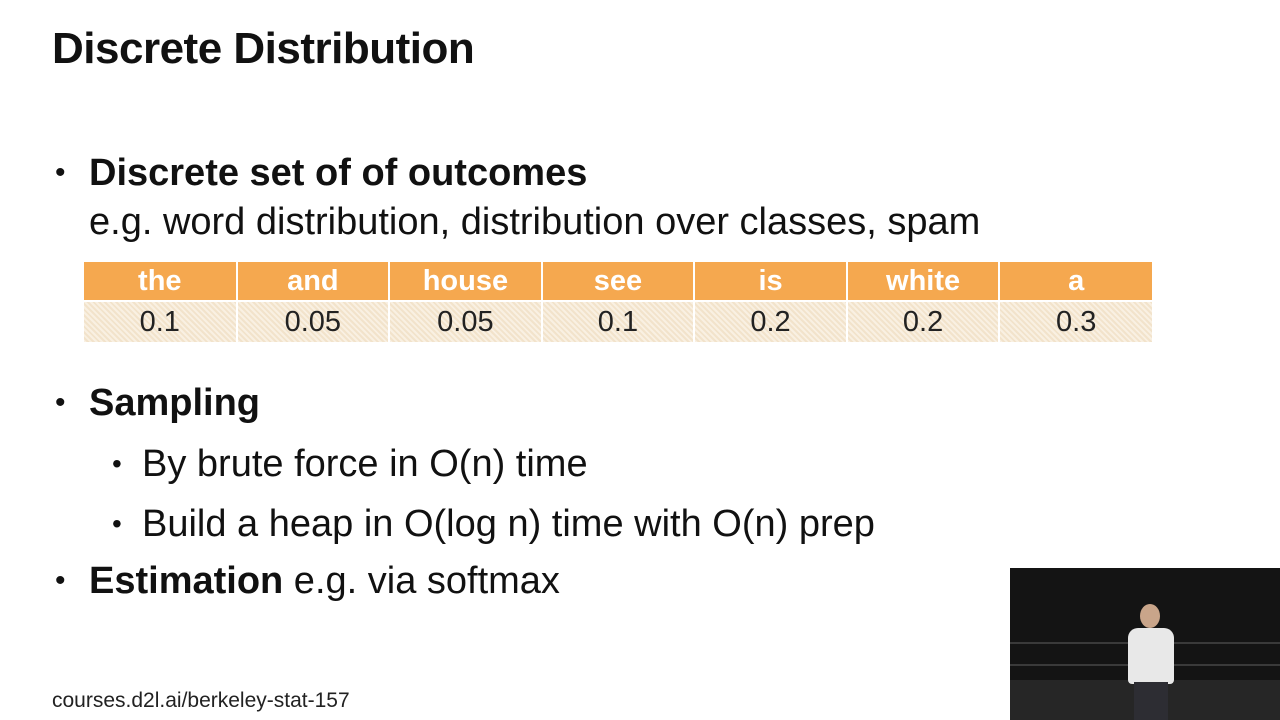  Describe the element at coordinates (175, 403) in the screenshot. I see `bullet-sampling-heading: Sampling` at that location.